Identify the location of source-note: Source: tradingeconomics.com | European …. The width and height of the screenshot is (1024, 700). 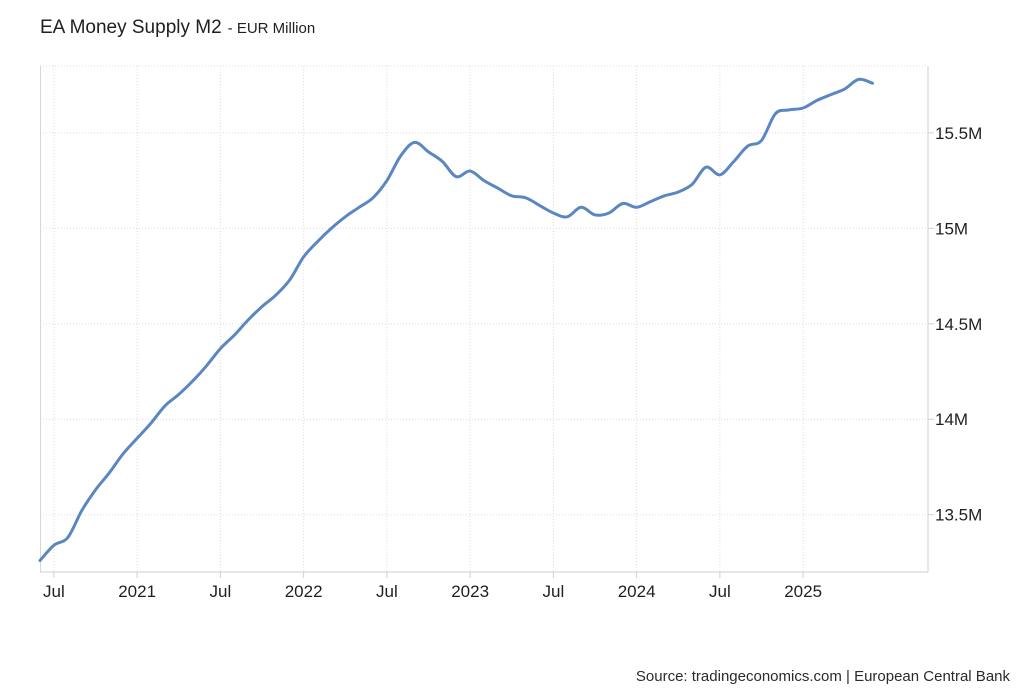
(822, 676).